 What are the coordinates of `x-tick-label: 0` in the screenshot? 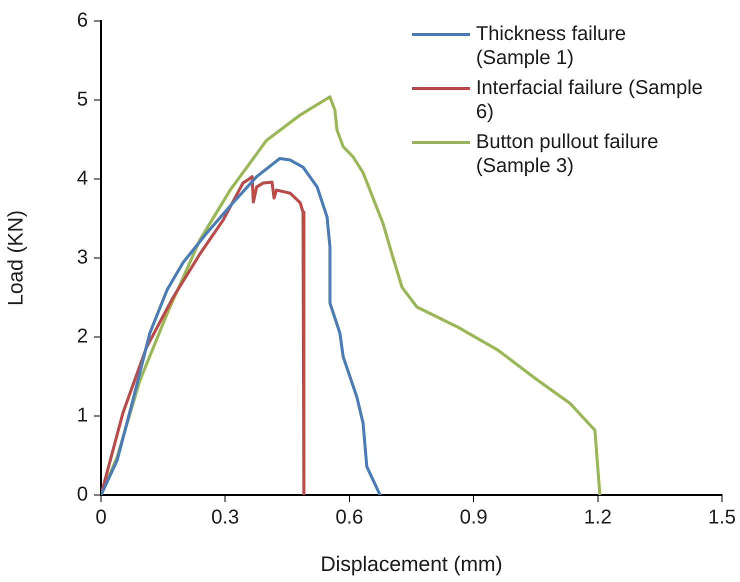 It's located at (101, 517).